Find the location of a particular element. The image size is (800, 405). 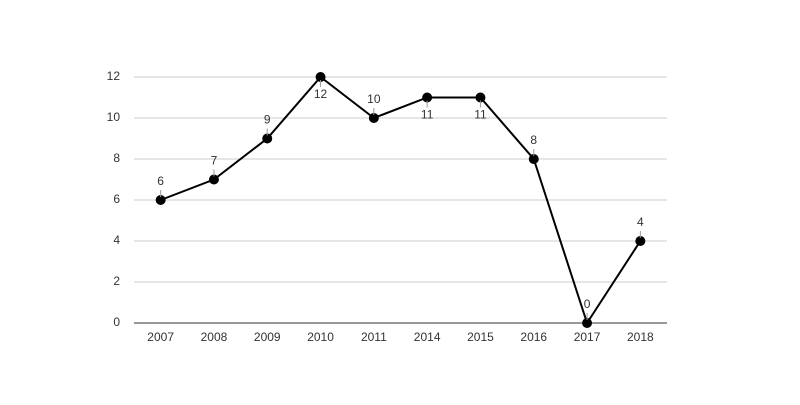

x-tick-label: 2015 is located at coordinates (480, 337).